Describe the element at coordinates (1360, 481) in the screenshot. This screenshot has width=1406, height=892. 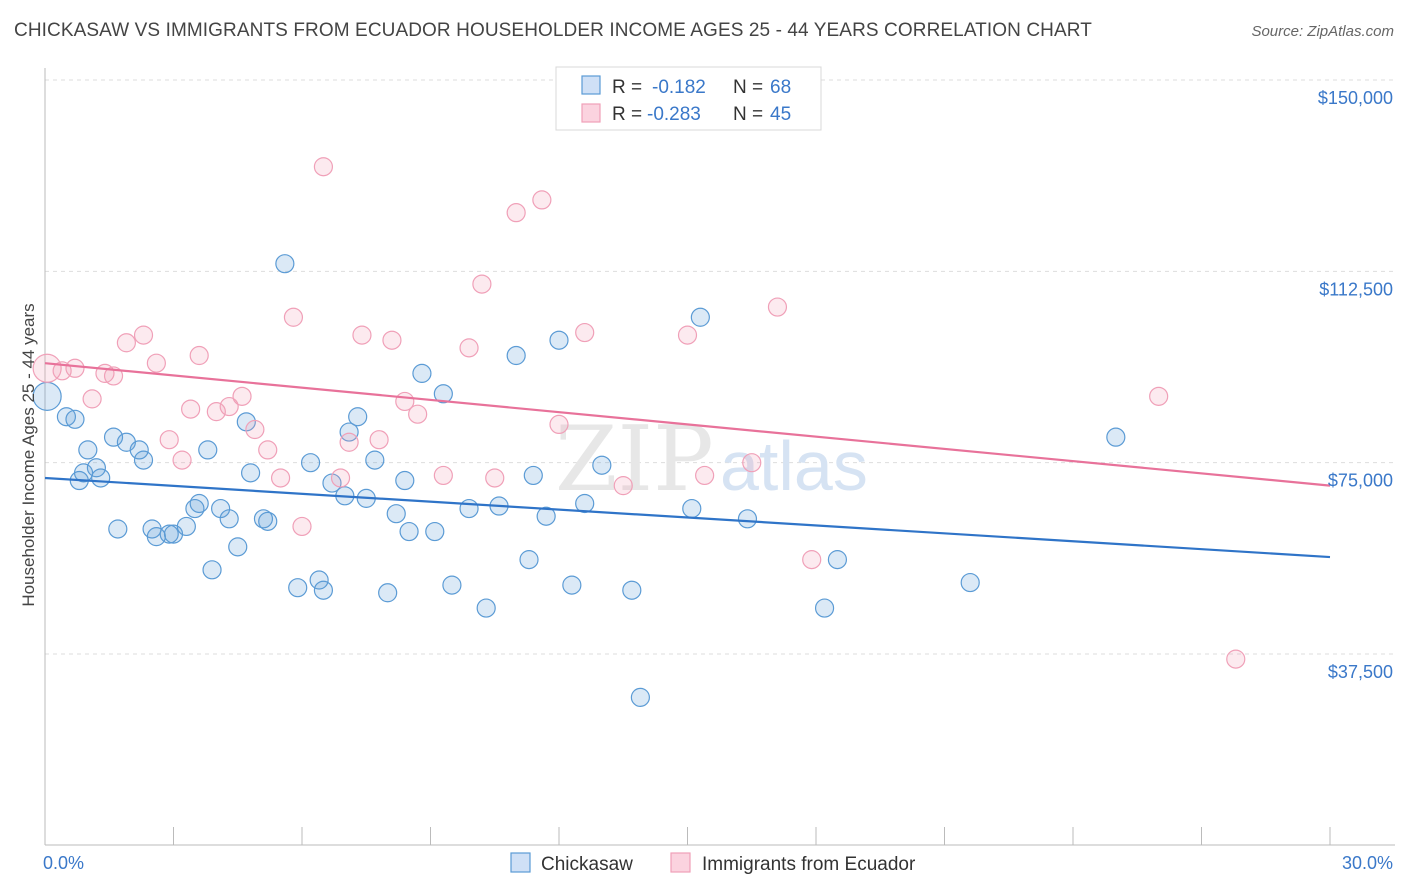
I see `y-tick-label: $75,000` at that location.